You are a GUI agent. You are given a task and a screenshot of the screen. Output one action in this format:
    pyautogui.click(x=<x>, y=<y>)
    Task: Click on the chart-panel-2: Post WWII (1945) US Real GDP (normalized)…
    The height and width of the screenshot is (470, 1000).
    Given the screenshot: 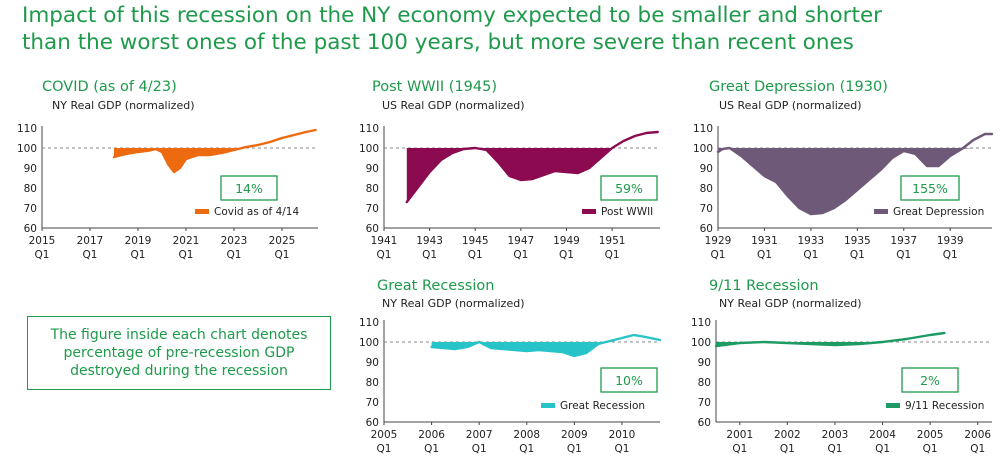 What is the action you would take?
    pyautogui.click(x=509, y=170)
    